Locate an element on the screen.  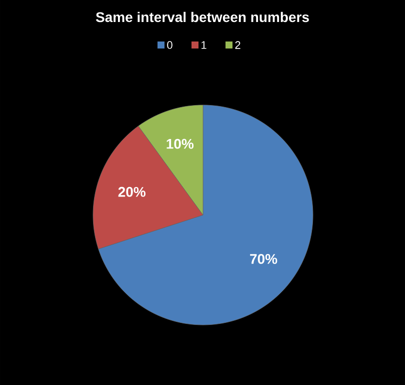
legend-label: 2 is located at coordinates (237, 45).